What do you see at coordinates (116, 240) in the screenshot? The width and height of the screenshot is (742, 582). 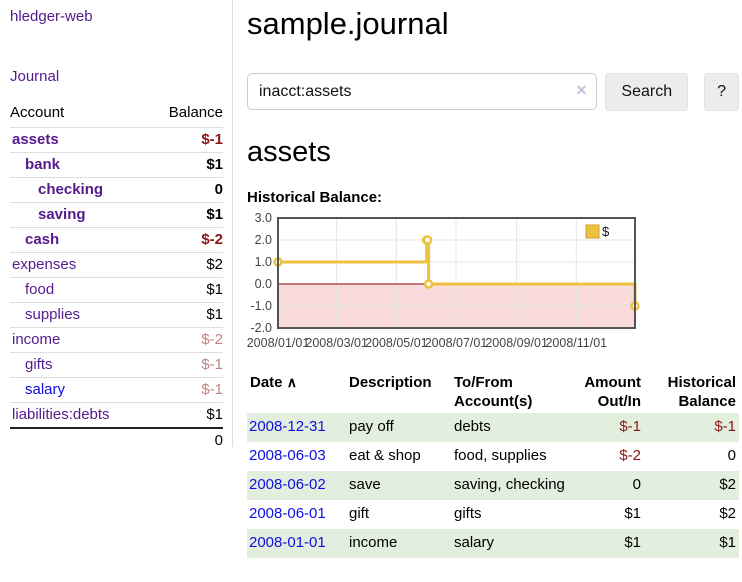 I see `account-row: cash $-2` at bounding box center [116, 240].